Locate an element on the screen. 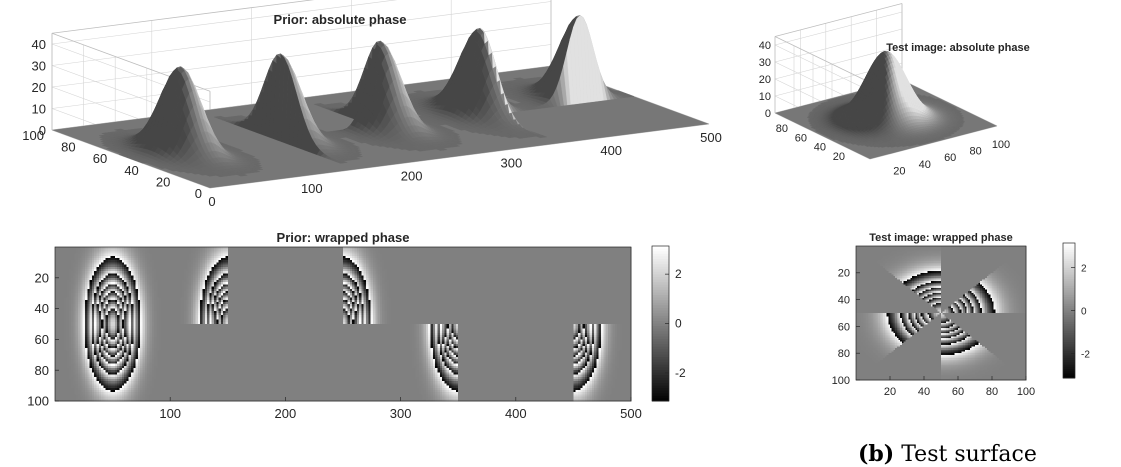 The height and width of the screenshot is (467, 1121). prior-wrapped-heatmap-colorbar-tick: 2 is located at coordinates (678, 274).